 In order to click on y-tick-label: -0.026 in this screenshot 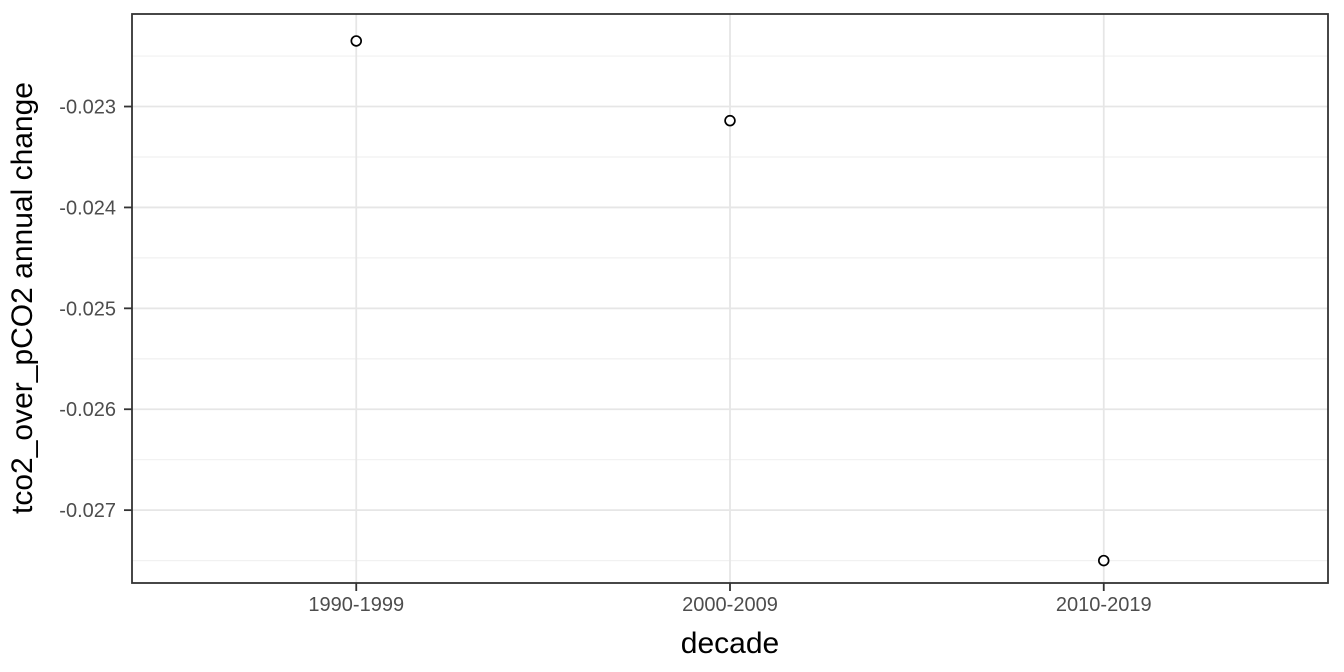, I will do `click(87, 410)`.